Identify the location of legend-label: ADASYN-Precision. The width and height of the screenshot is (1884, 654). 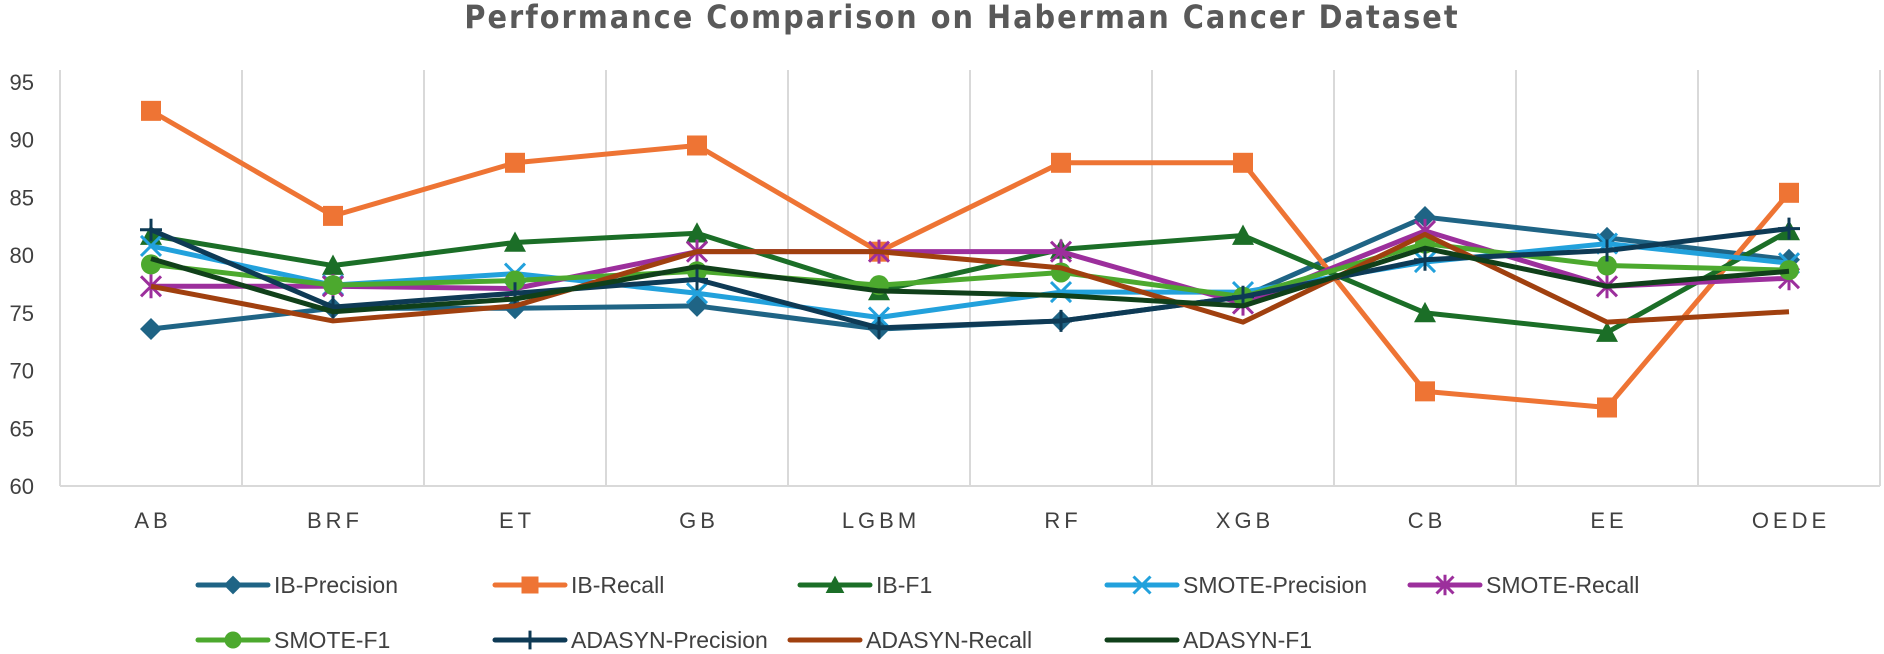
(669, 640).